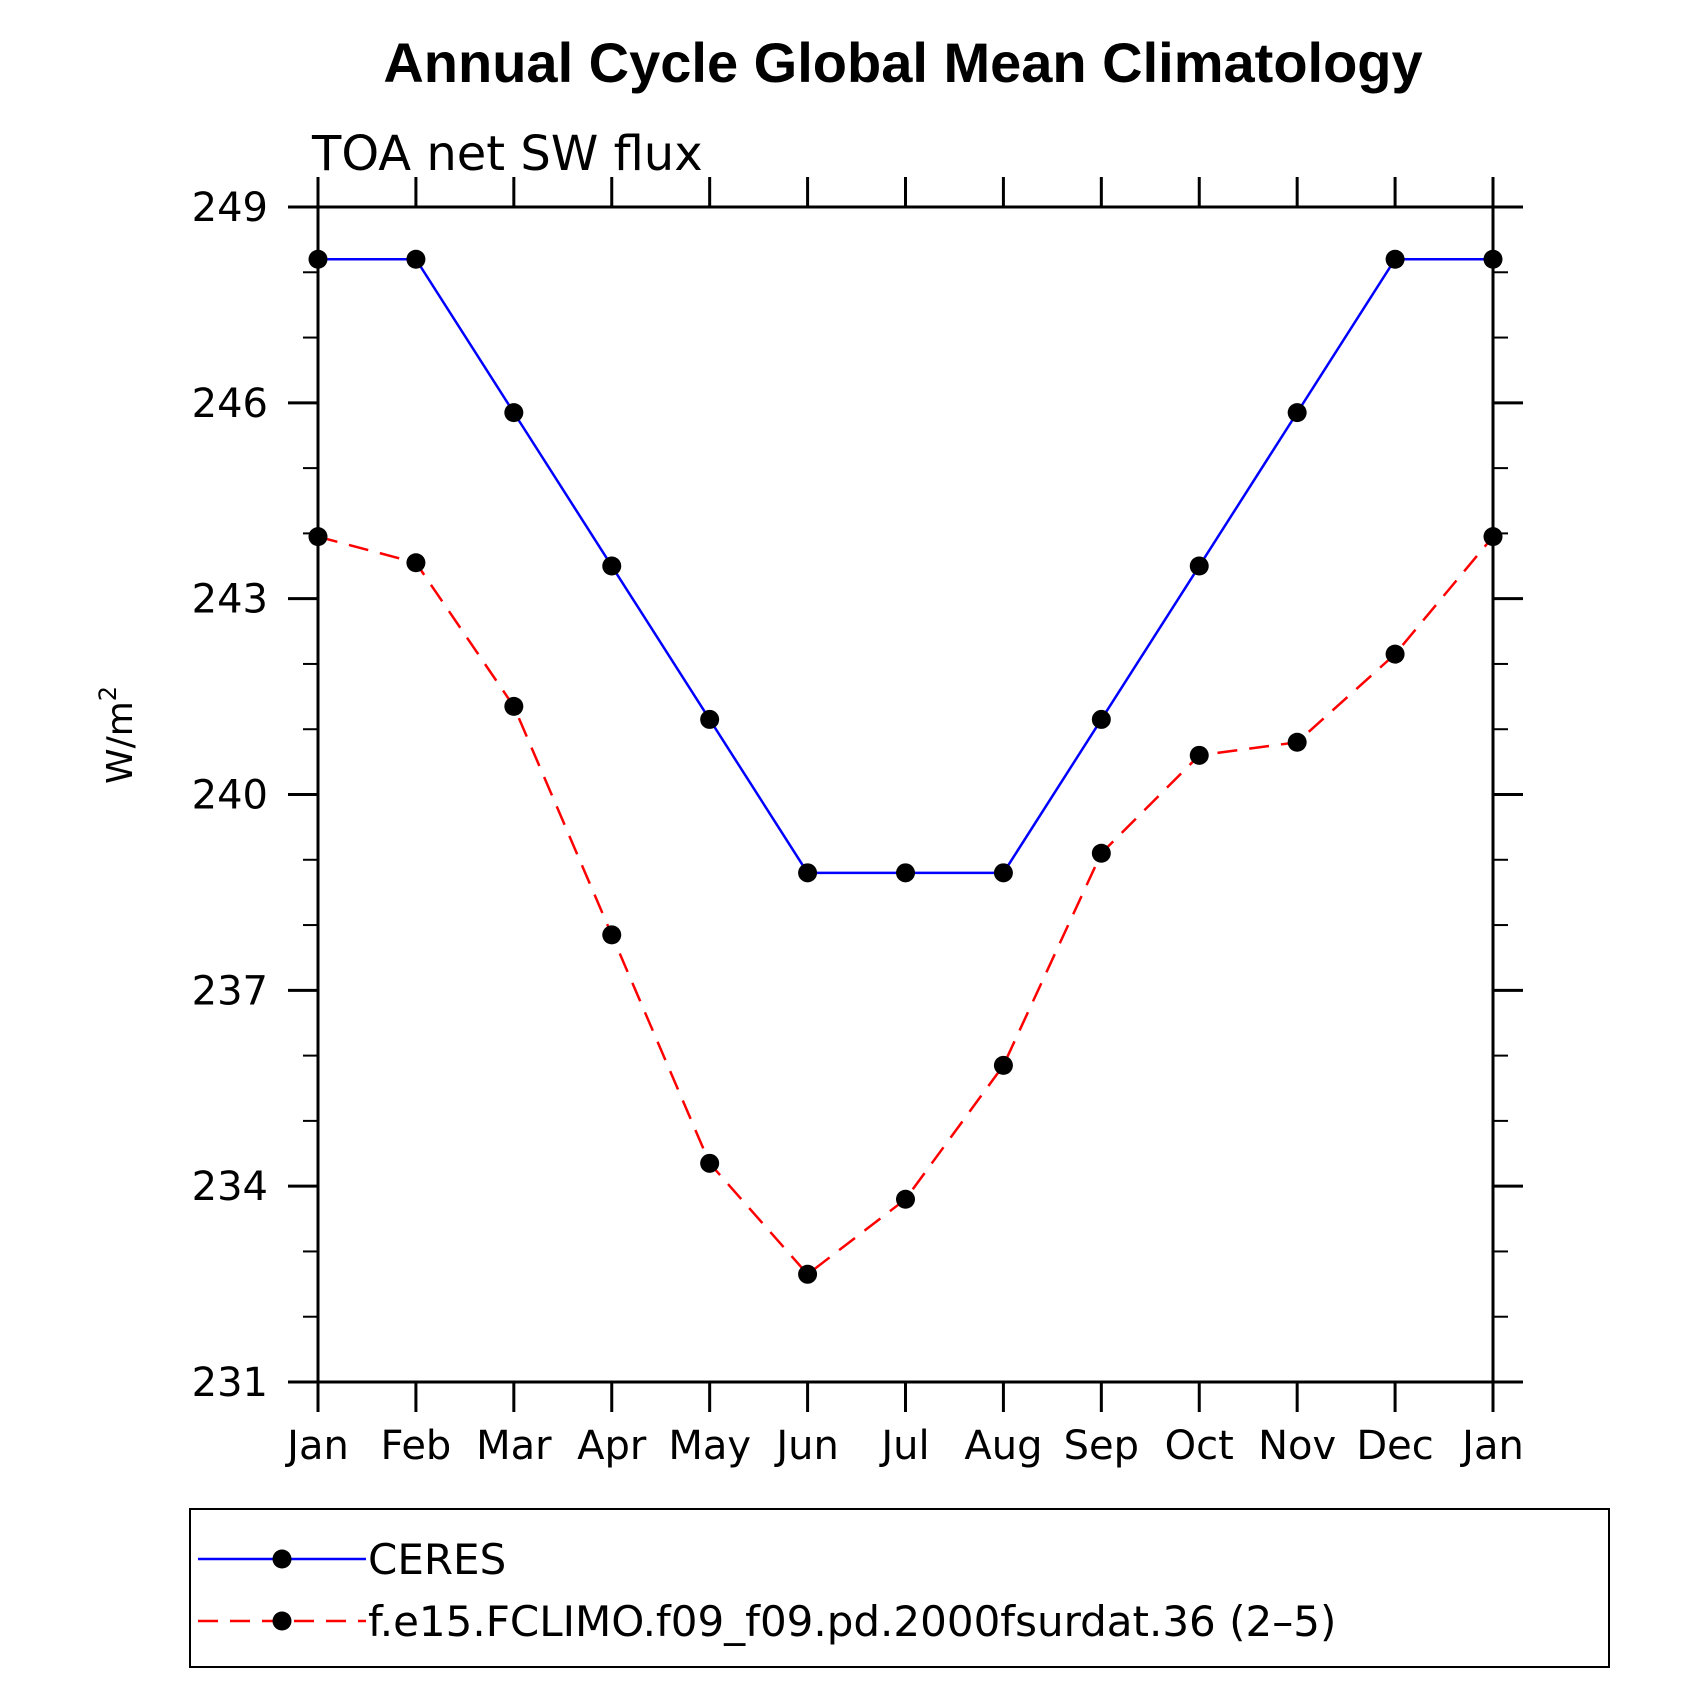  Describe the element at coordinates (230, 1383) in the screenshot. I see `y-tick-label: 231` at that location.